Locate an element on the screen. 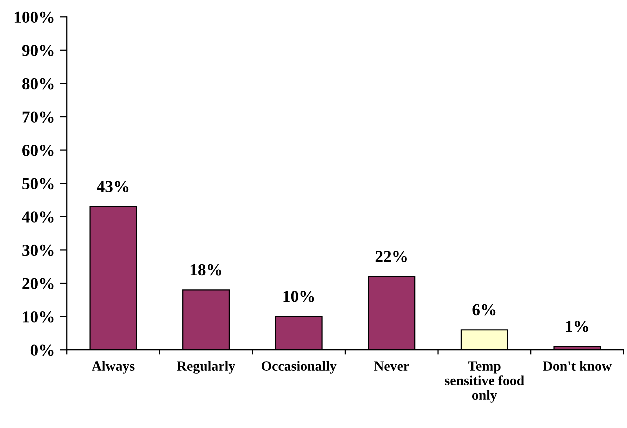  y-tick-label: 70% is located at coordinates (38, 118).